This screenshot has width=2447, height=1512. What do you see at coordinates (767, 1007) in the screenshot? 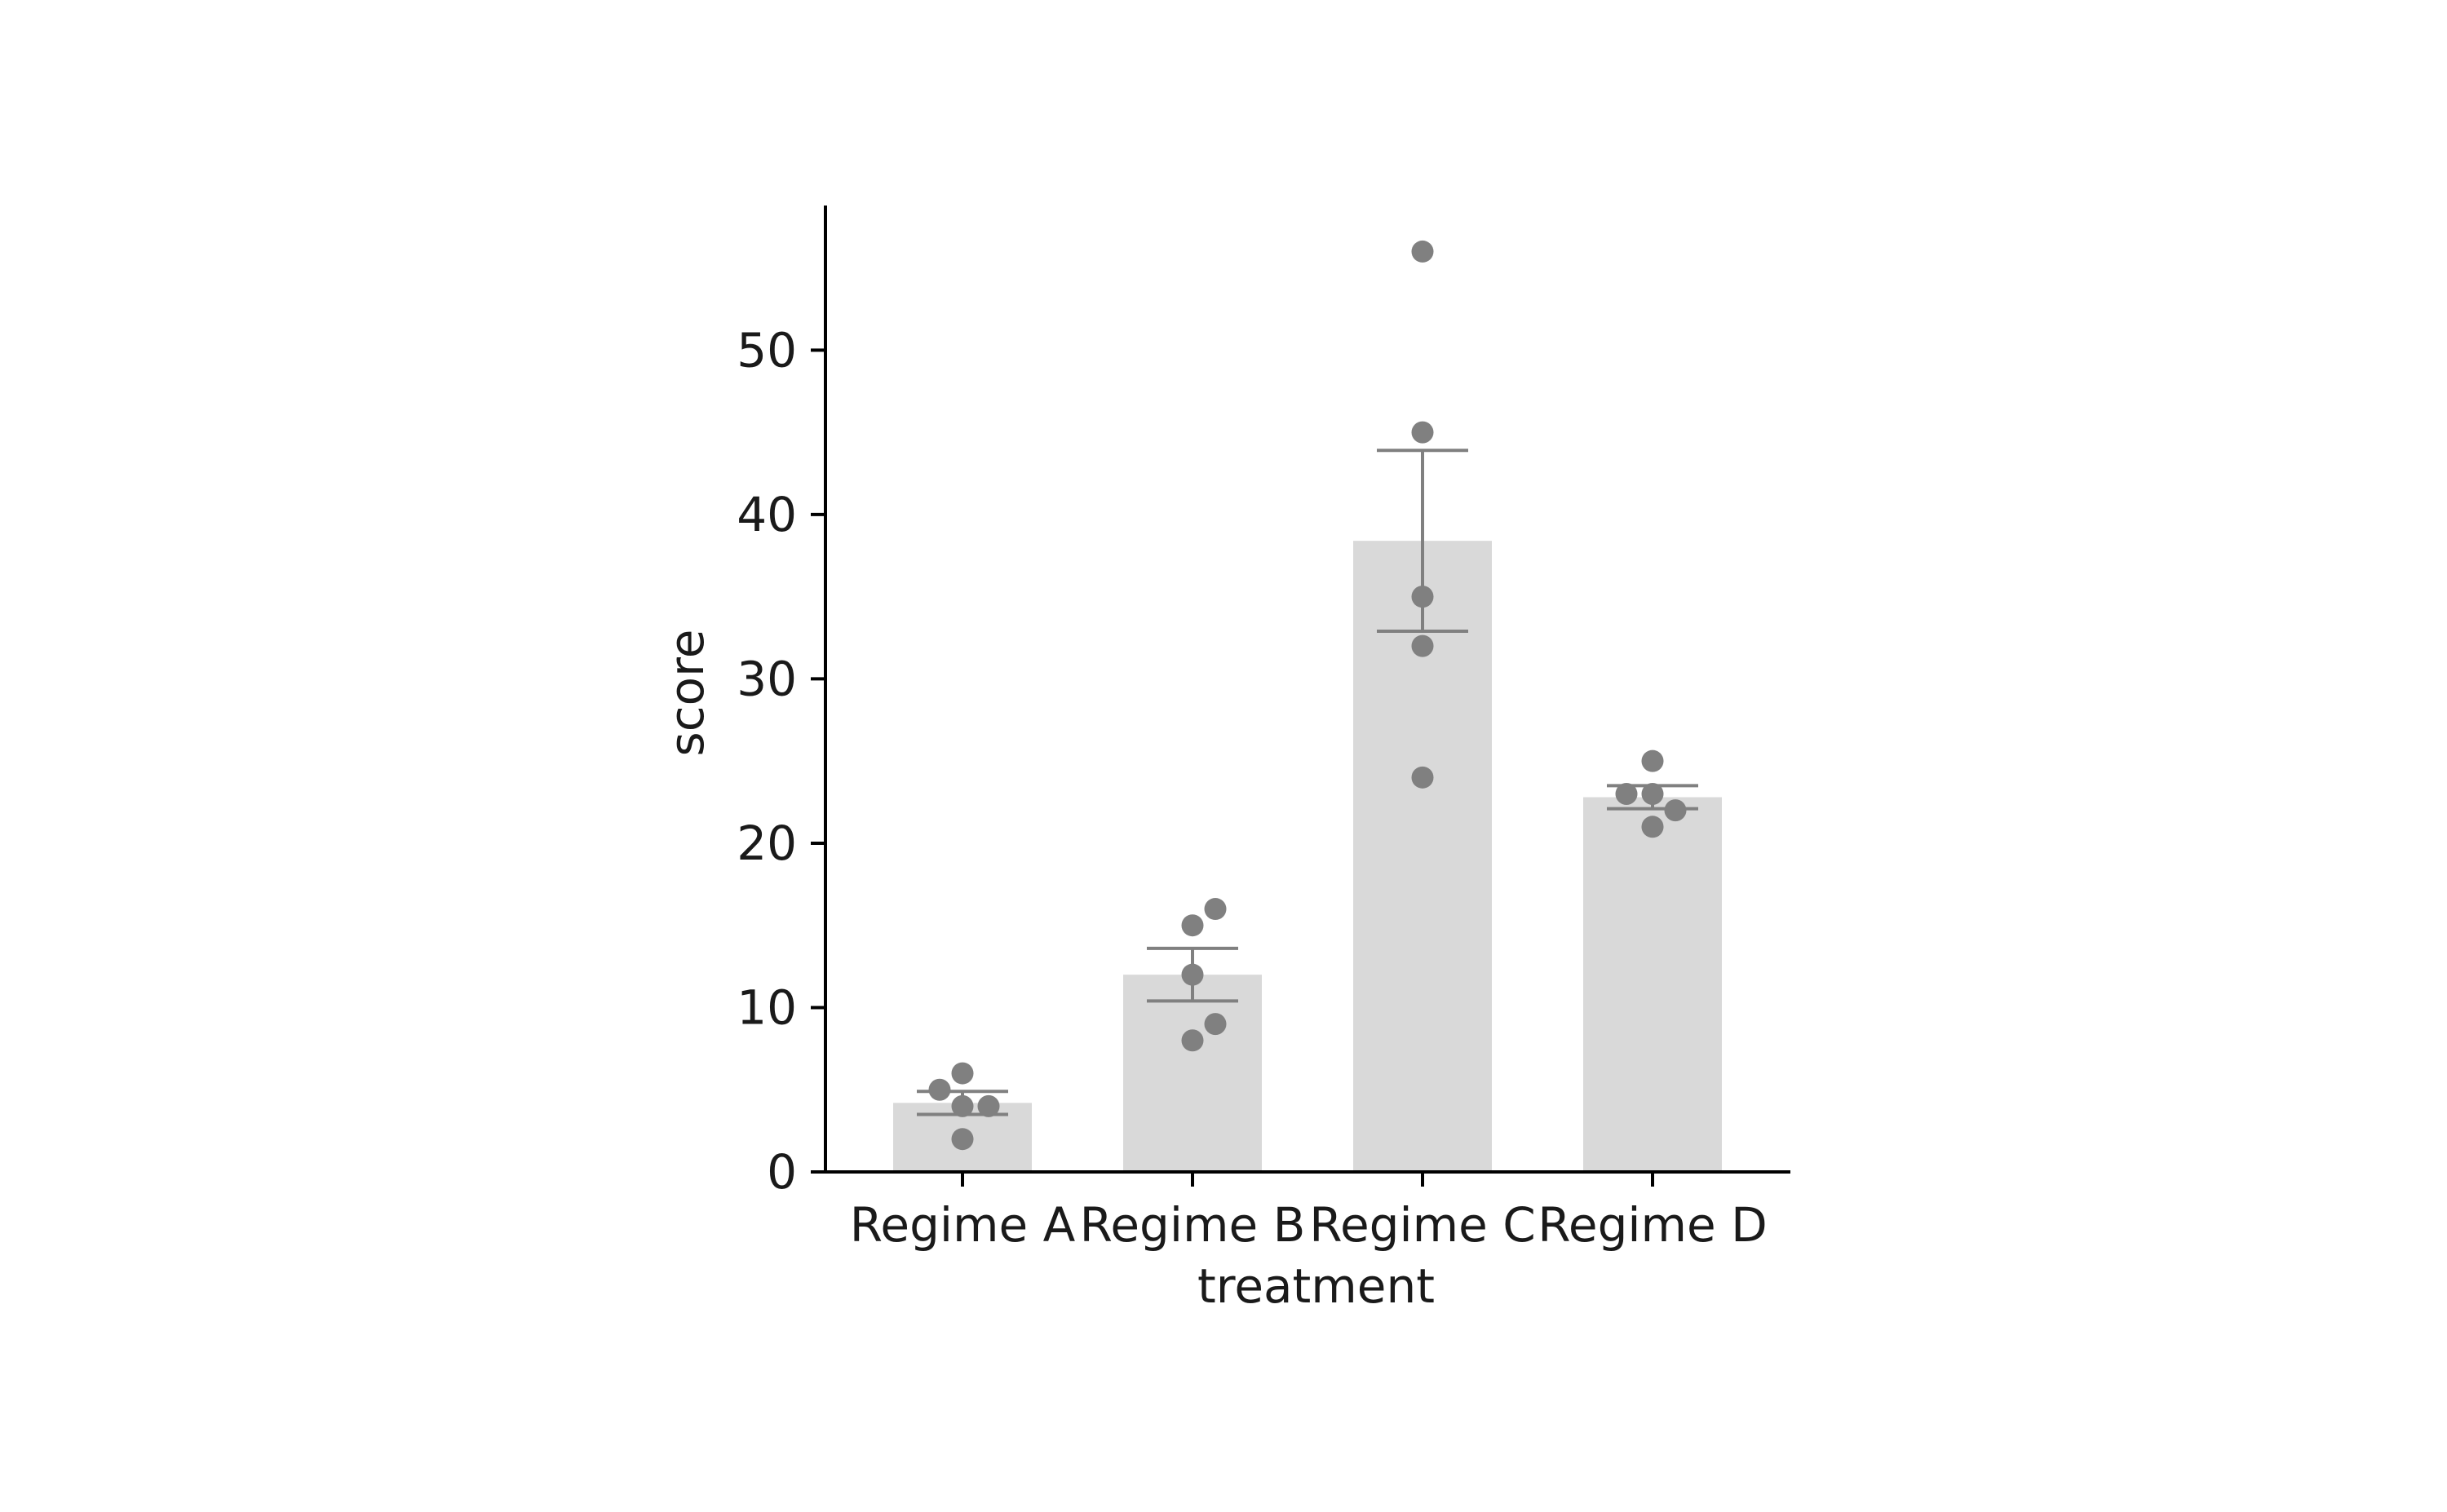
I see `y-tick-label: 10` at bounding box center [767, 1007].